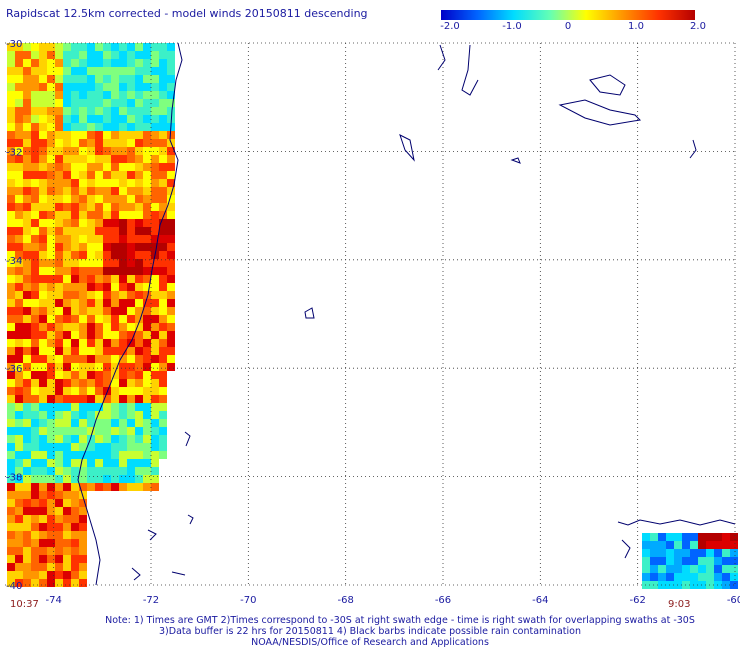 The image size is (740, 650). Describe the element at coordinates (14, 369) in the screenshot. I see `lat-tick-label: -36` at that location.